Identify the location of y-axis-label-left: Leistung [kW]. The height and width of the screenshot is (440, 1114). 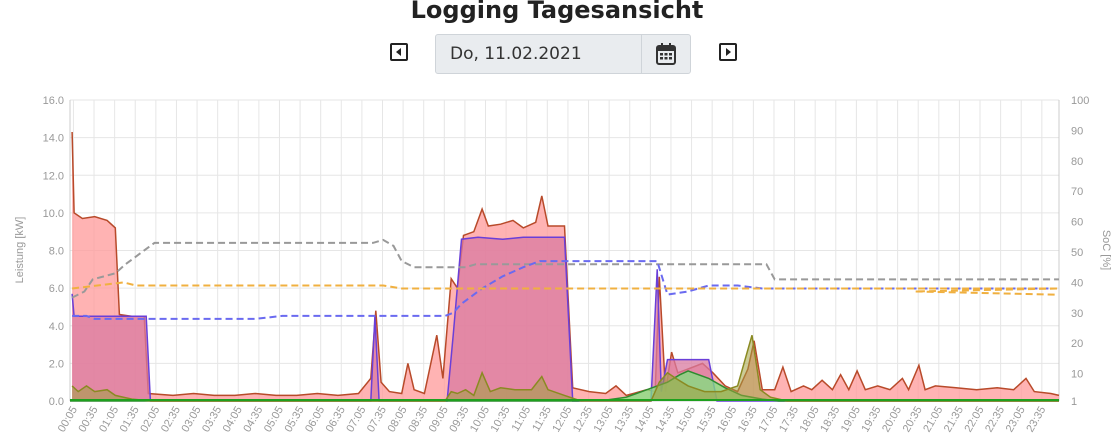
(20, 250).